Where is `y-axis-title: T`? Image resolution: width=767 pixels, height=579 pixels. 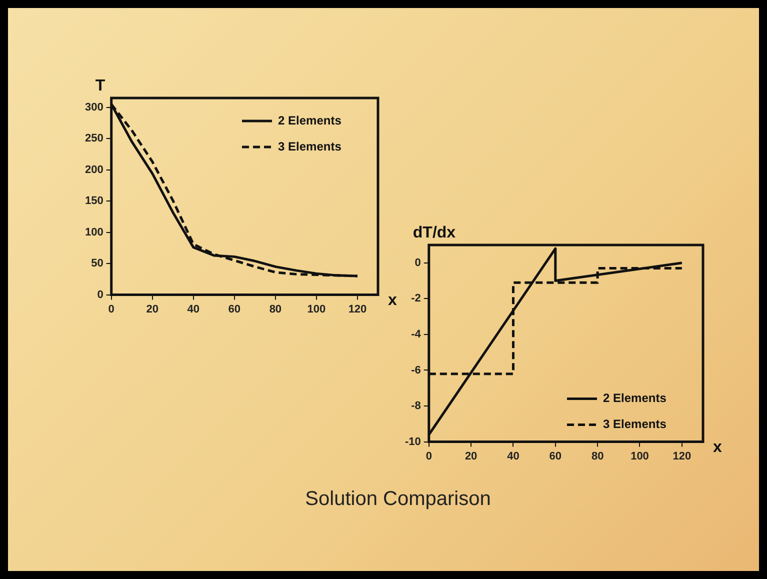
y-axis-title: T is located at coordinates (100, 85).